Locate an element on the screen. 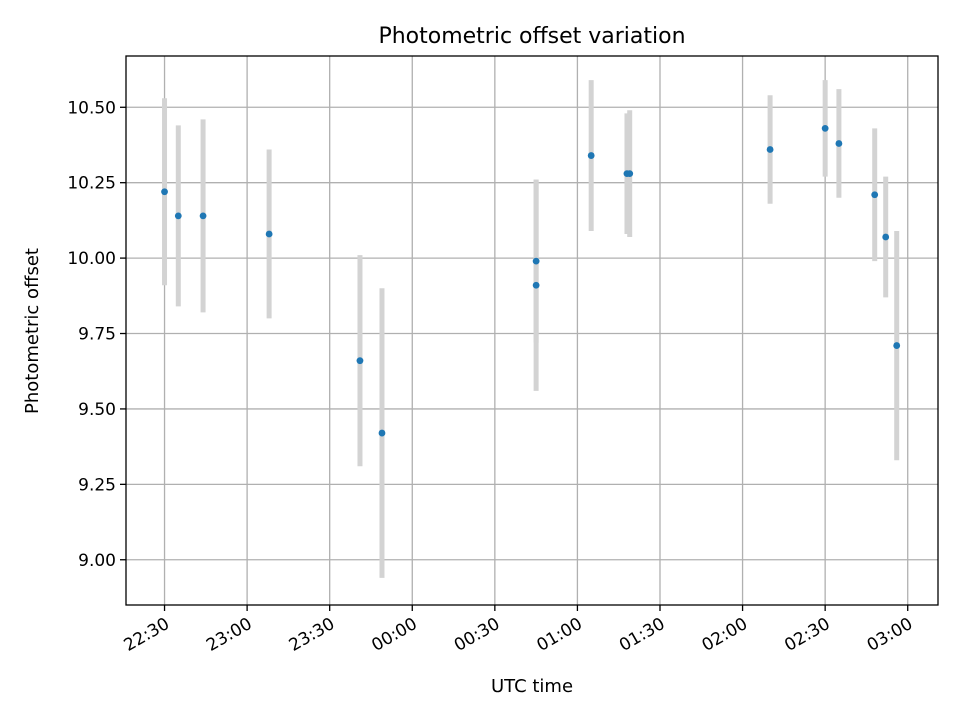 The height and width of the screenshot is (720, 960). x-tick-label: 23:30 is located at coordinates (312, 635).